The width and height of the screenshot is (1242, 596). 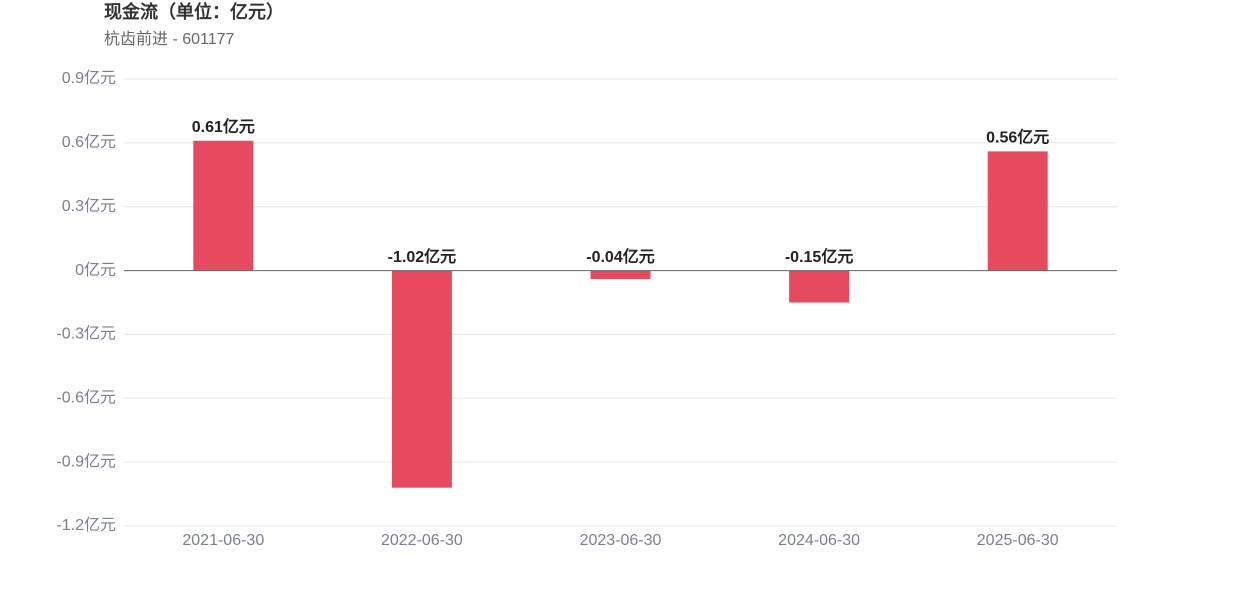 I want to click on data-label: 0.56亿元, so click(x=1017, y=137).